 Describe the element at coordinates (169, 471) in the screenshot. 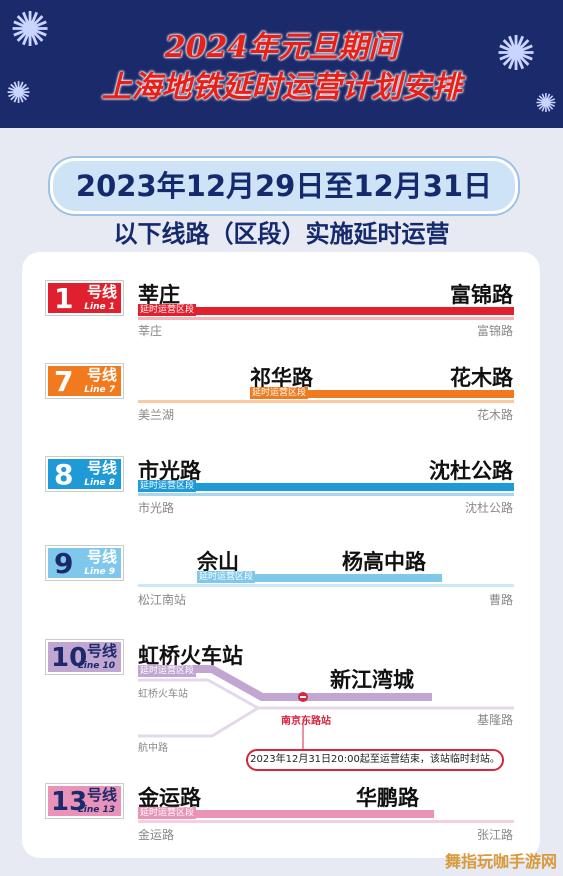

I see `segment-start: 市光路` at that location.